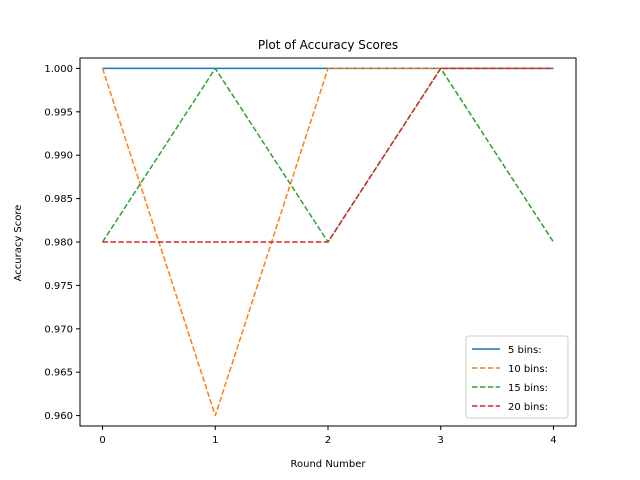  What do you see at coordinates (18, 243) in the screenshot?
I see `y-axis-label: Accuracy Score` at bounding box center [18, 243].